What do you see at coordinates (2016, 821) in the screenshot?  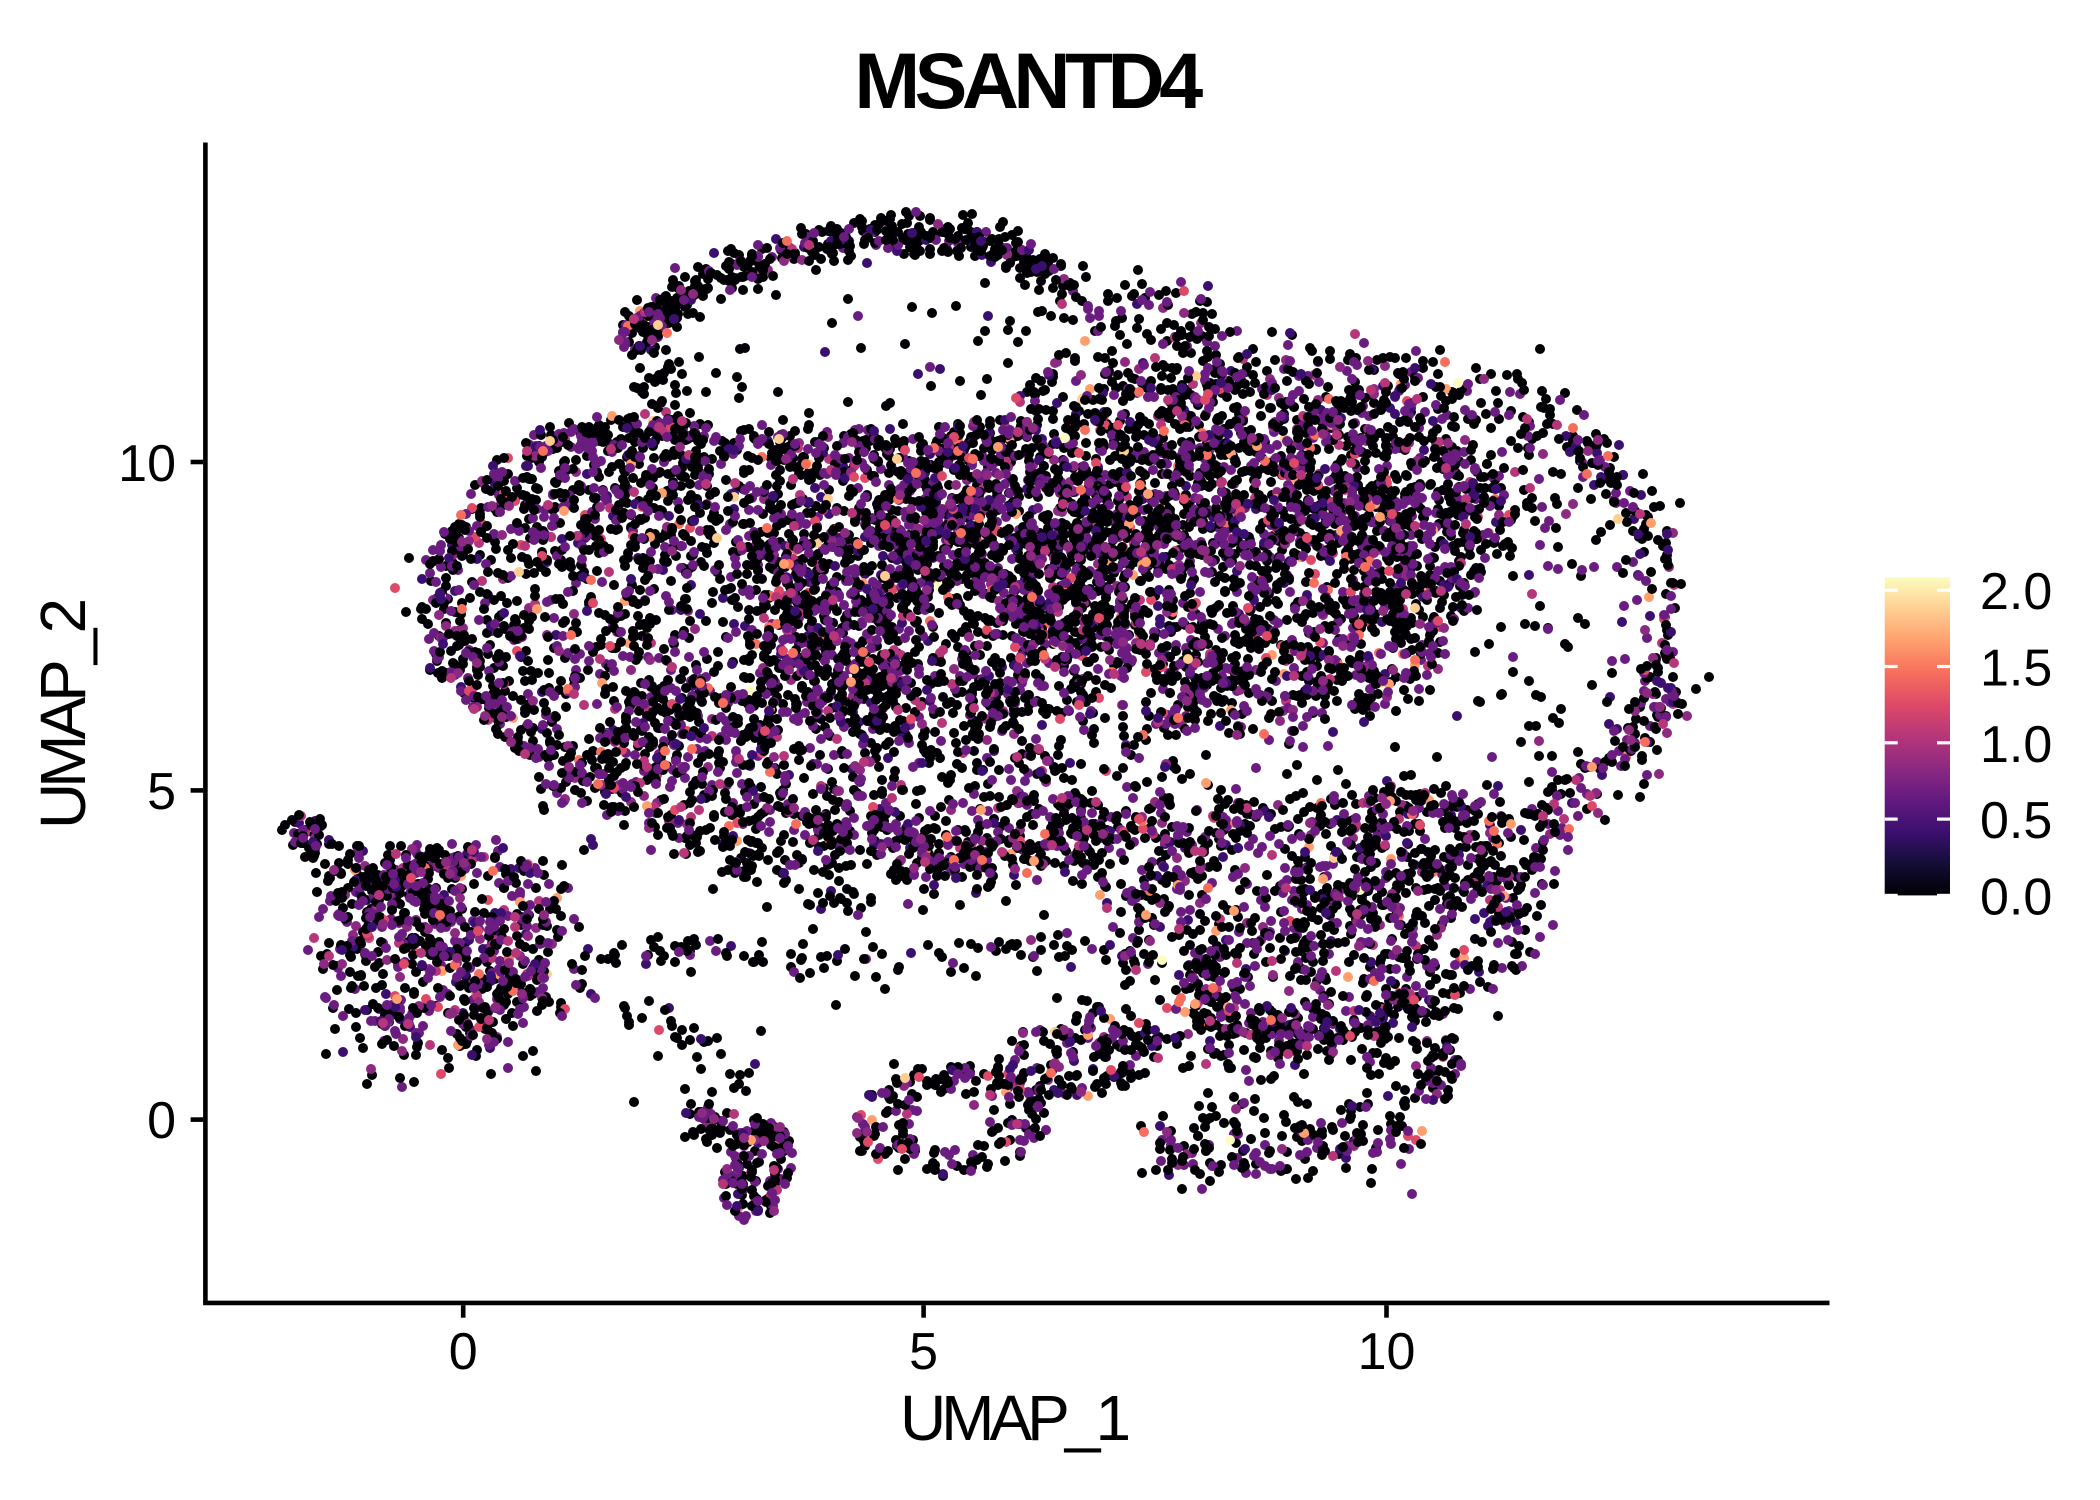 I see `svg-text: 0.5` at bounding box center [2016, 821].